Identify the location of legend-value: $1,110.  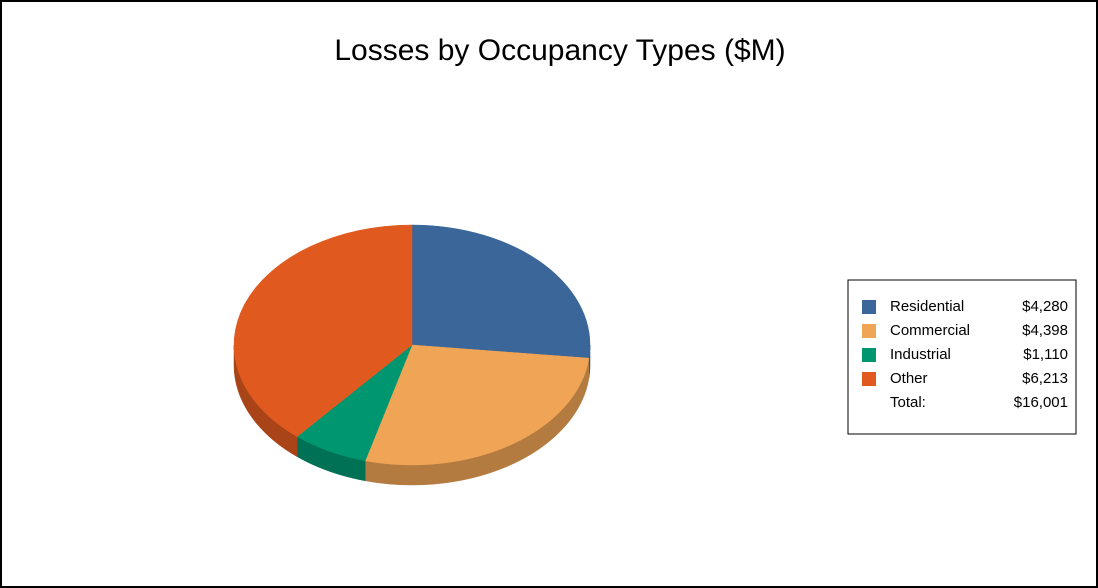
(1045, 354).